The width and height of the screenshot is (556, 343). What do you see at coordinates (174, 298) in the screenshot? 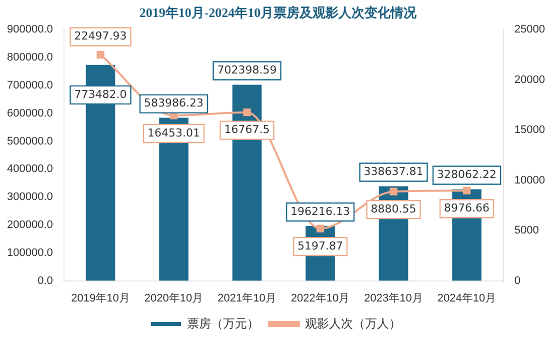
I see `x-tick-label: 2020年10月` at bounding box center [174, 298].